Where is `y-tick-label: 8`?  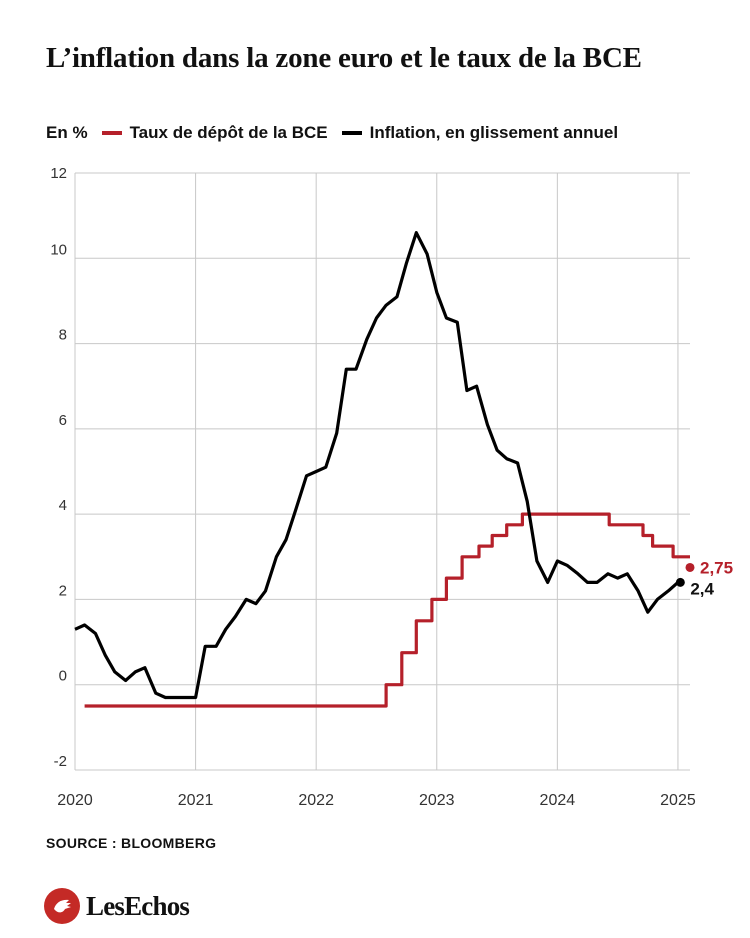
y-tick-label: 8 is located at coordinates (63, 335).